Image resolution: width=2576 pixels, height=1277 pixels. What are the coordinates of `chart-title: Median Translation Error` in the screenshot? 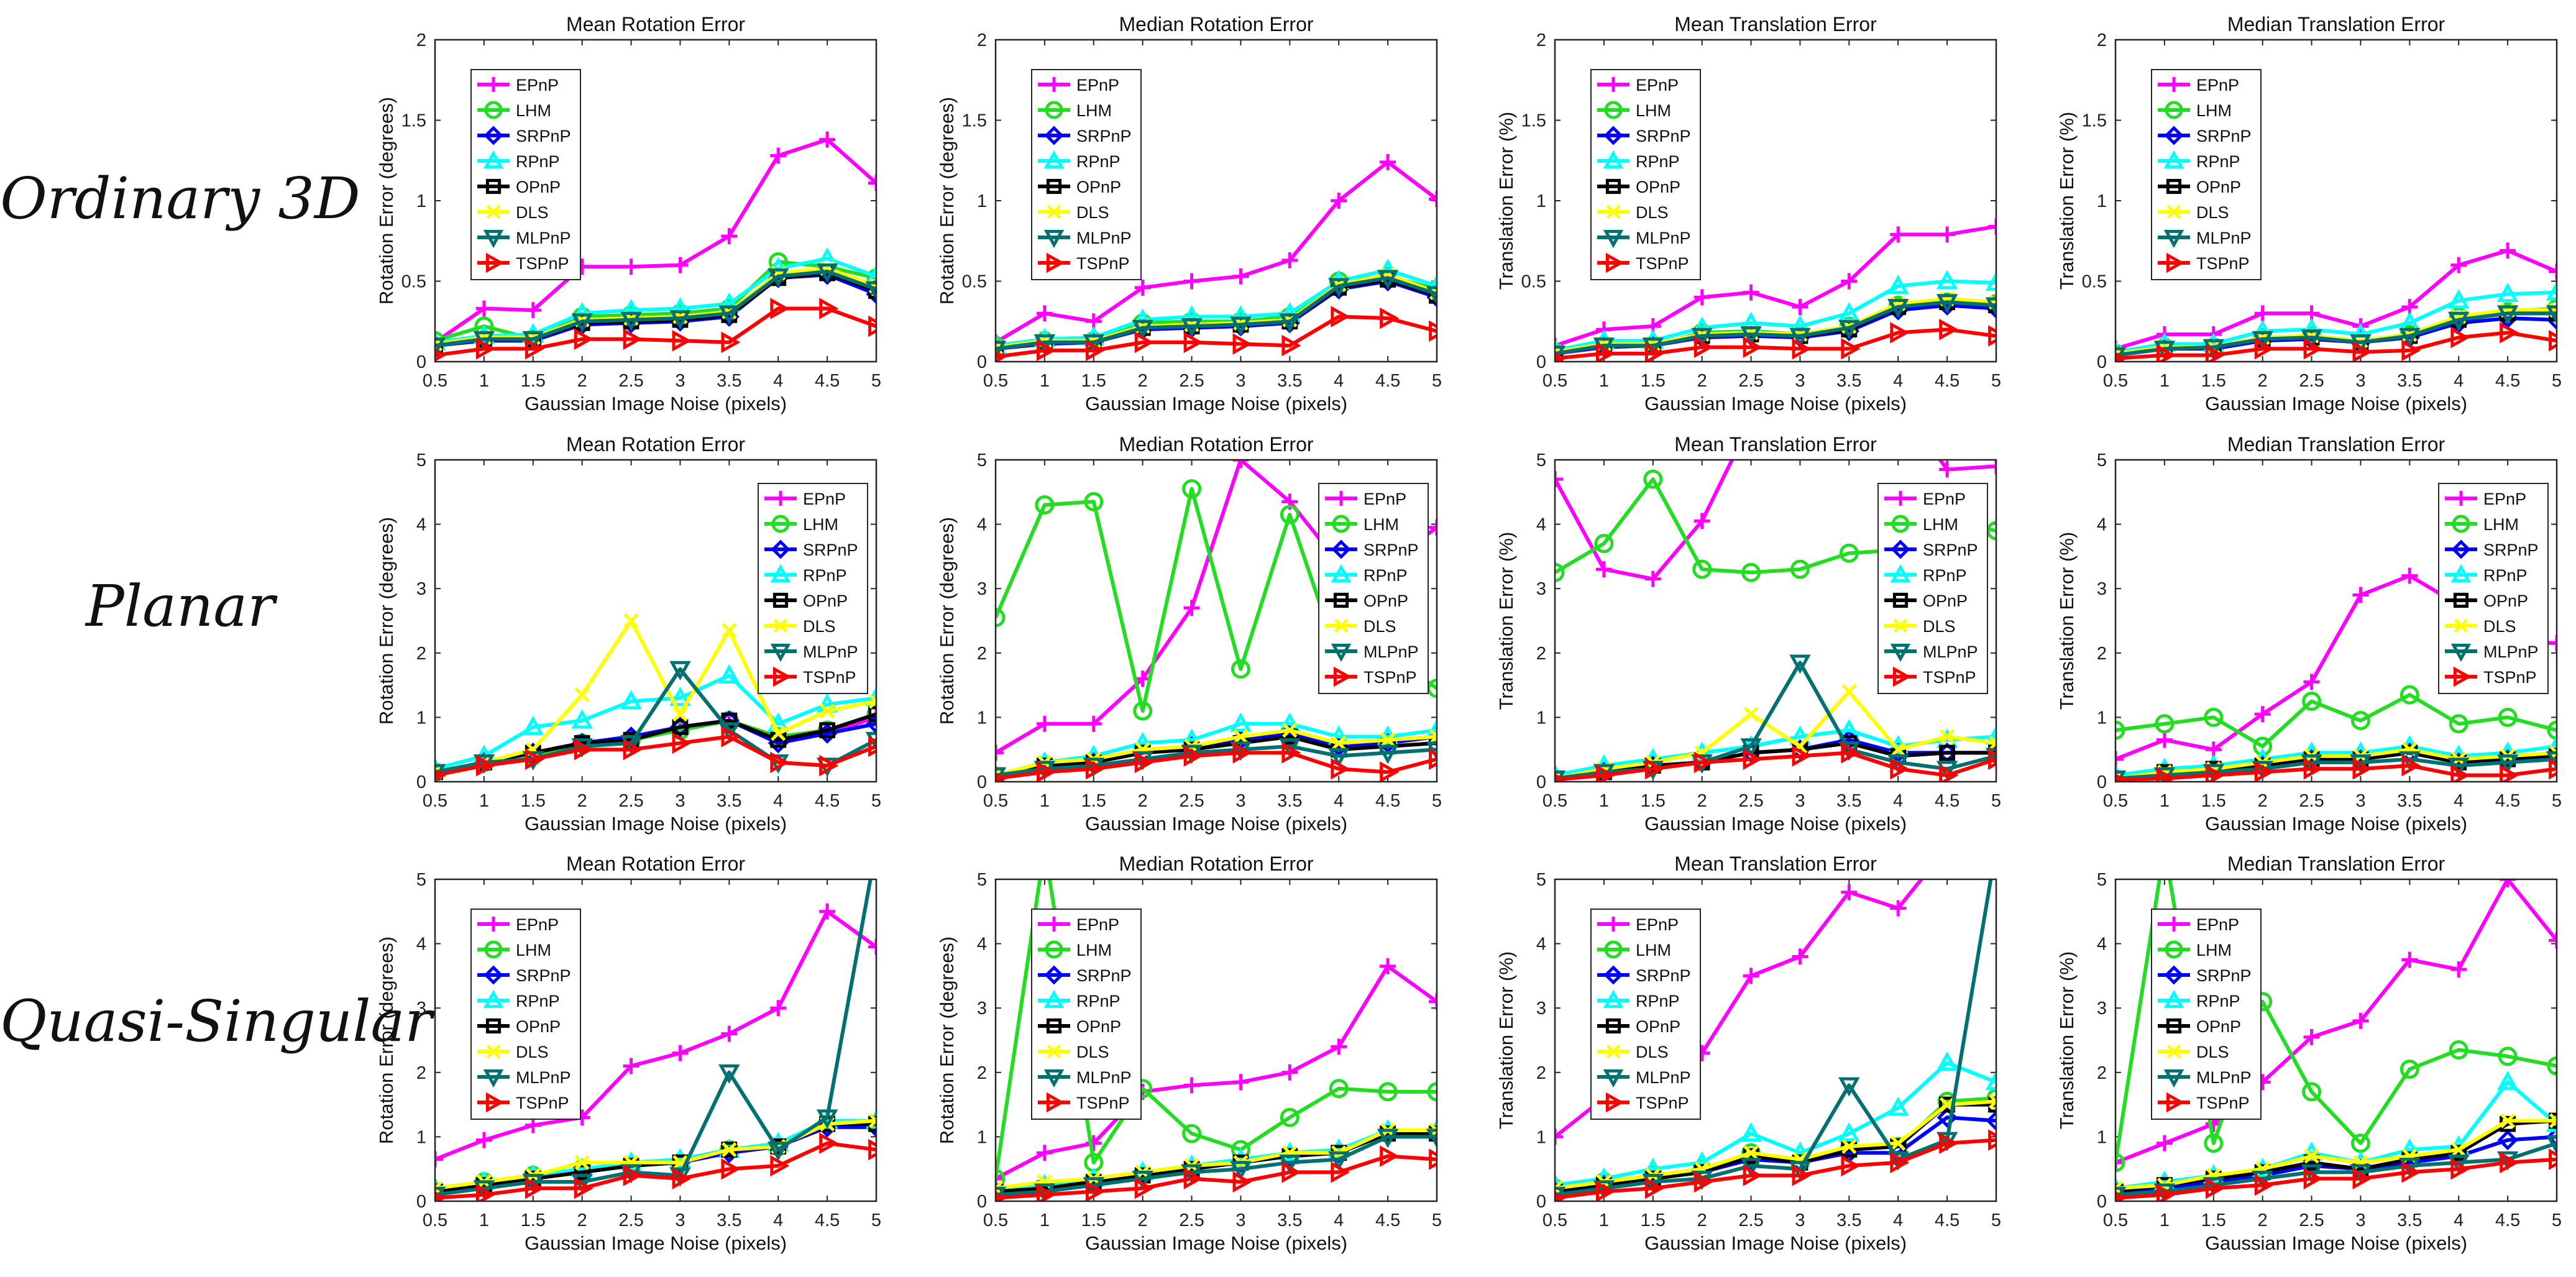 It's located at (2336, 444).